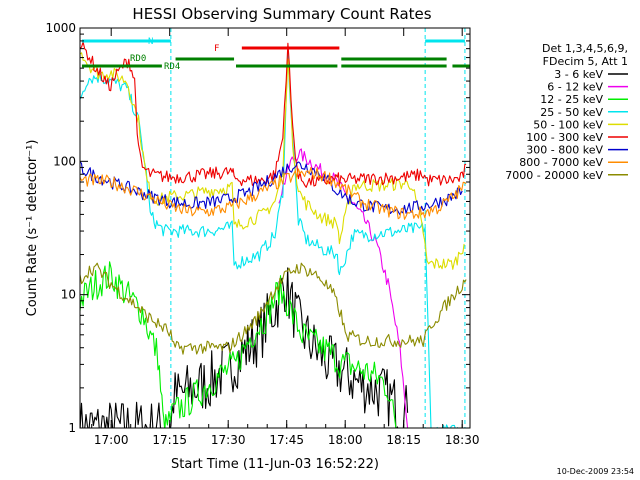 This screenshot has width=640, height=480. I want to click on y-tick-label-3: 1000, so click(60, 28).